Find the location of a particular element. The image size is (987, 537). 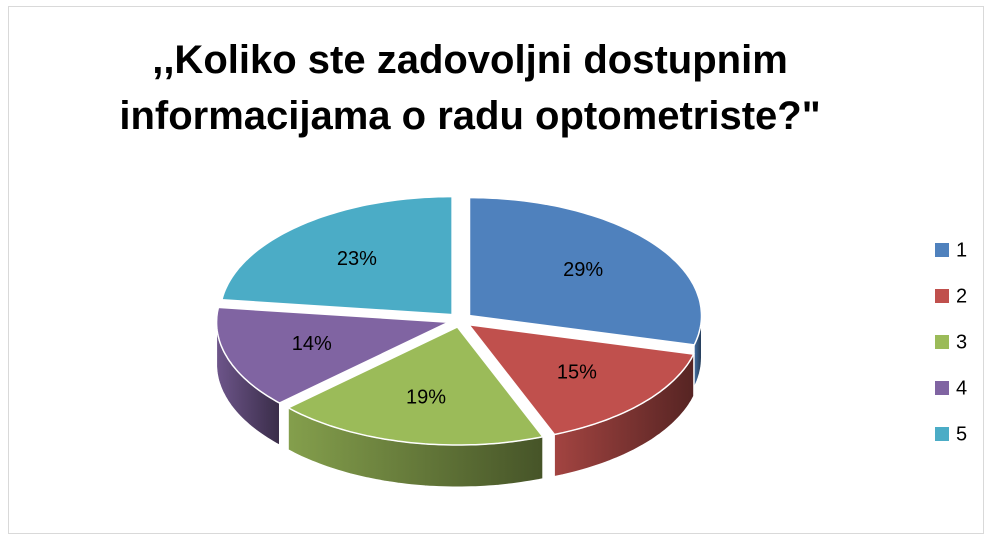

data-label: 15% is located at coordinates (577, 372).